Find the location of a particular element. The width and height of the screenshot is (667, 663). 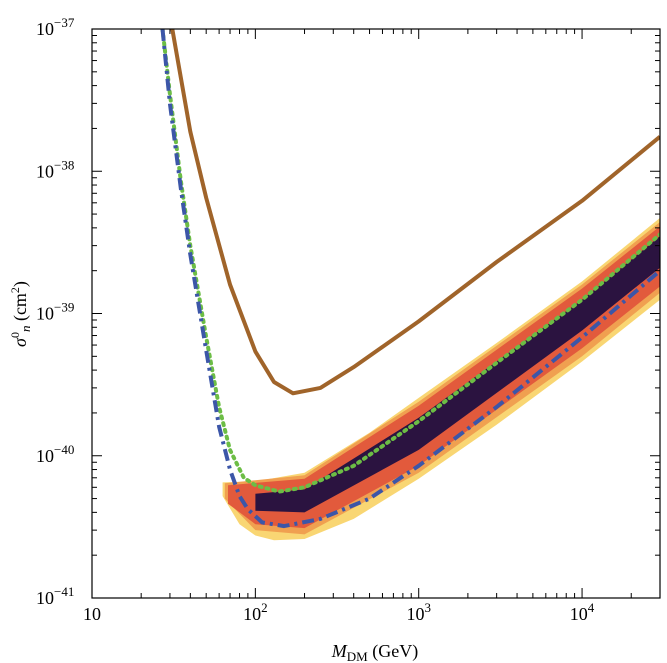

y-axis-title-unit-sup: 2 is located at coordinates (15, 290).